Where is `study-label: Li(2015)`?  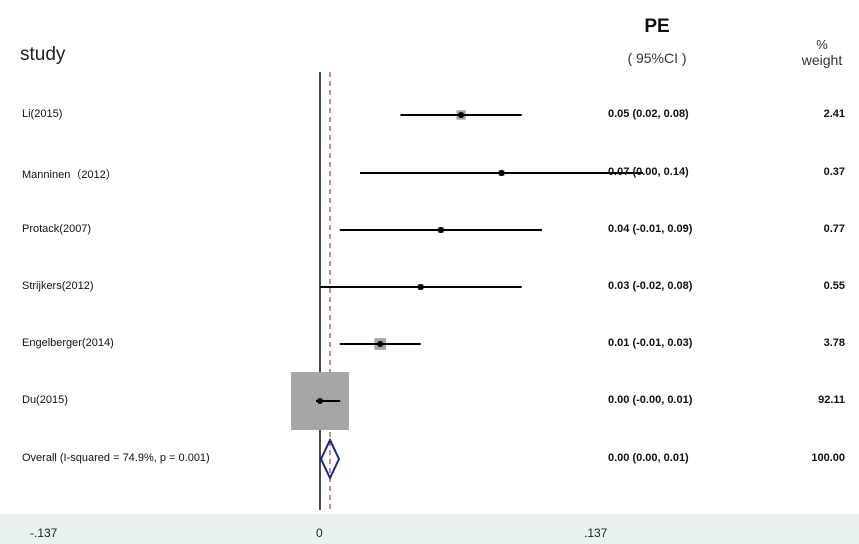 study-label: Li(2015) is located at coordinates (42, 114).